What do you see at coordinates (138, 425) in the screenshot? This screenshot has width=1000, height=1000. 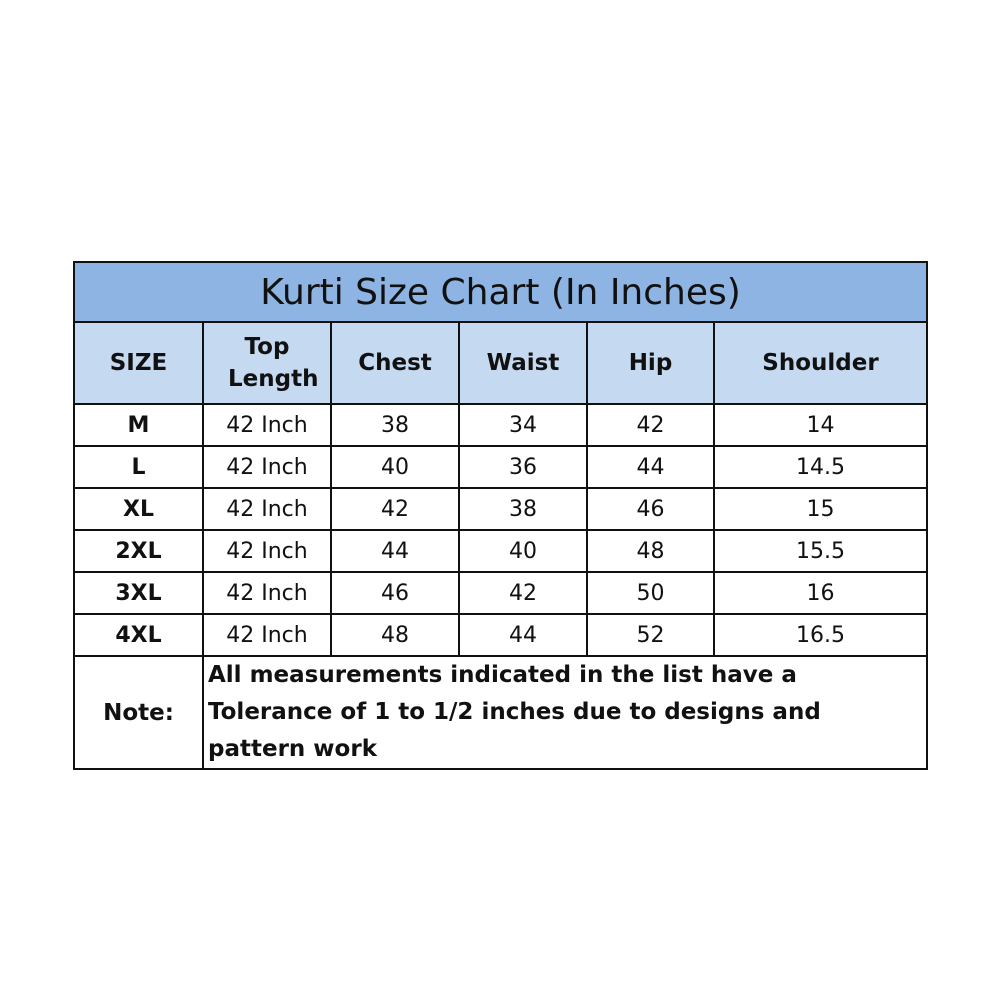 I see `size-cell: M` at bounding box center [138, 425].